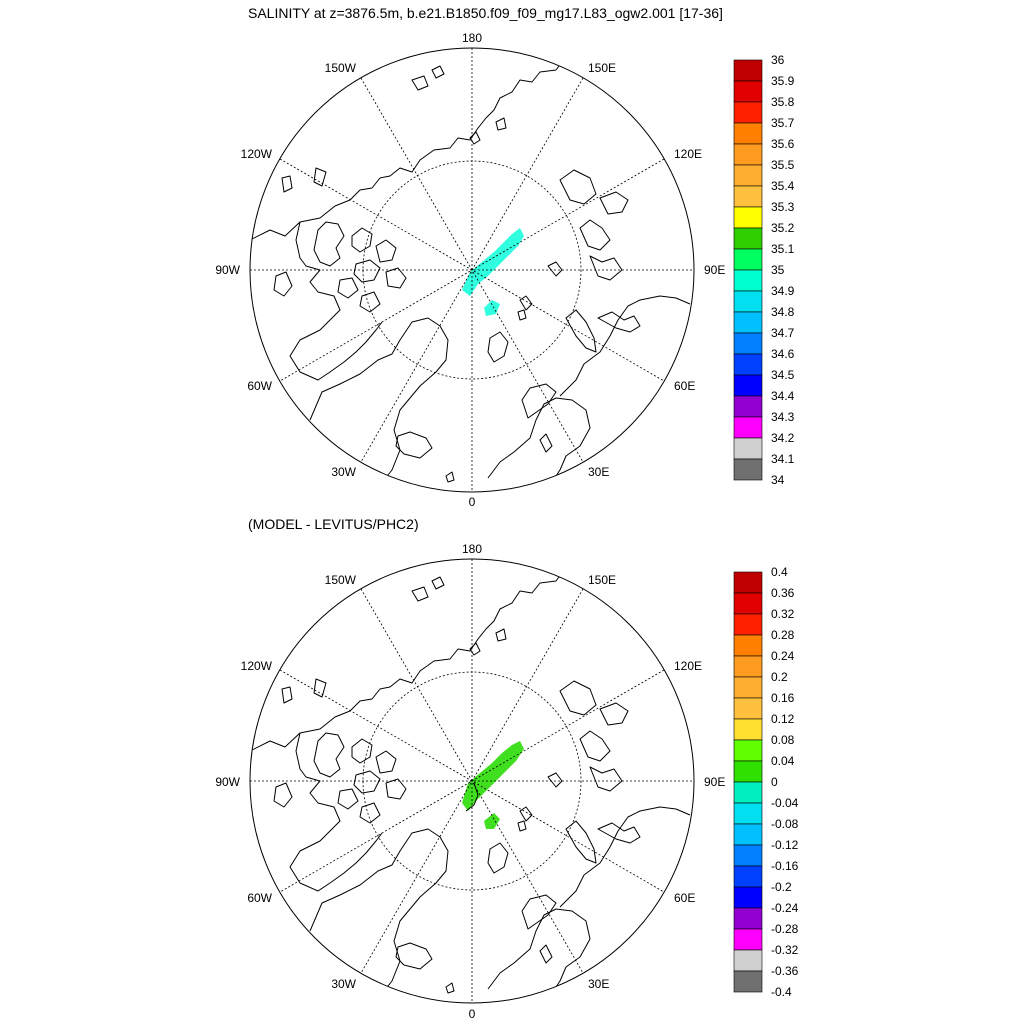 Image resolution: width=1024 pixels, height=1024 pixels. I want to click on colorbar-bottom-label-12: -0.08, so click(785, 824).